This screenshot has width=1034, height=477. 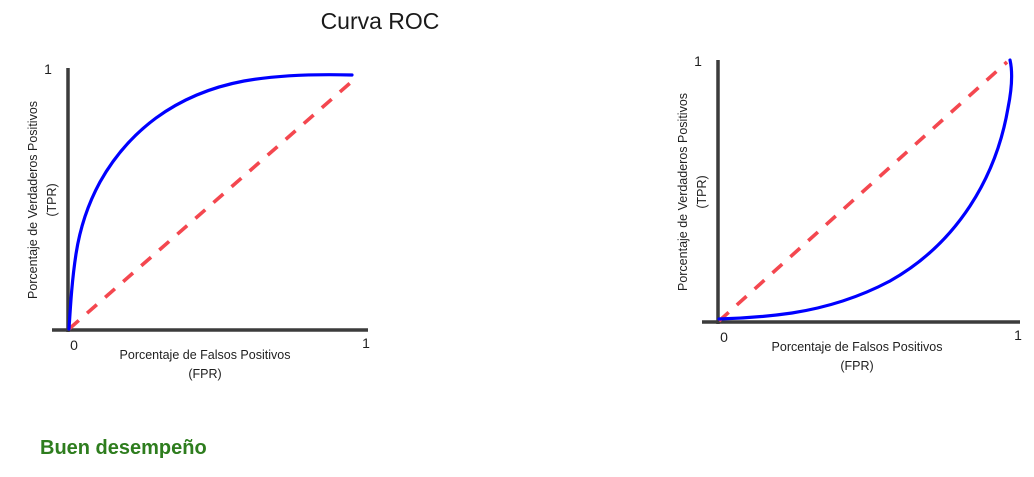 I want to click on caption-good-performance: Buen desempeño, so click(x=123, y=448).